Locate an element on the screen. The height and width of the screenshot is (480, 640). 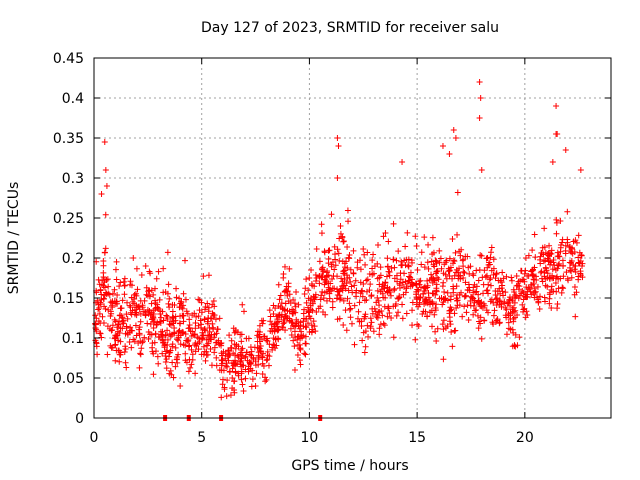
y-tick-label: 0.25 is located at coordinates (68, 219).